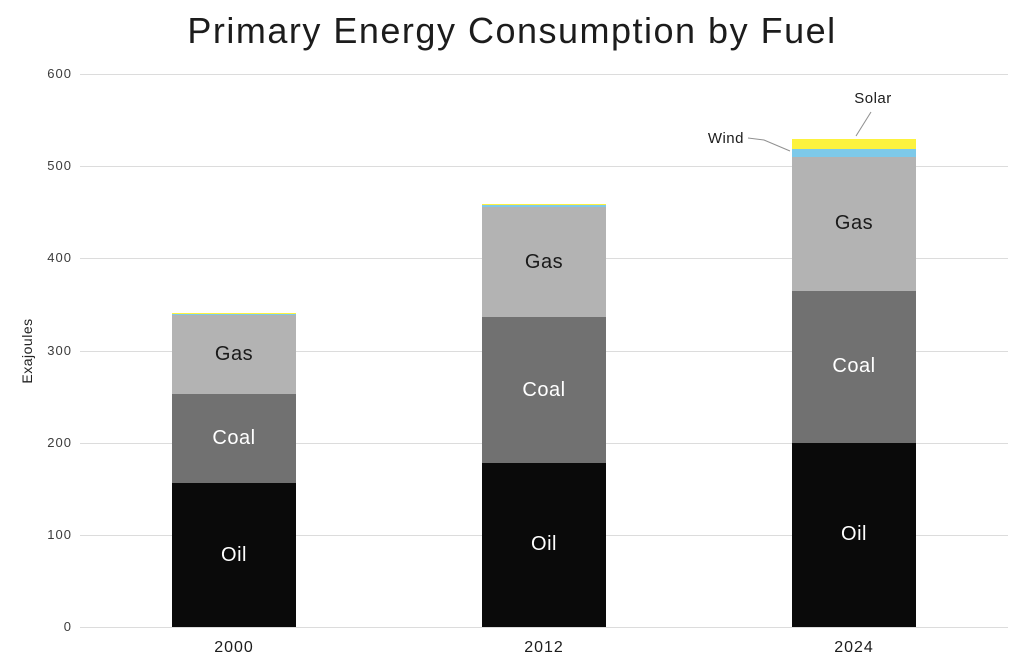 Image resolution: width=1024 pixels, height=667 pixels. Describe the element at coordinates (769, 144) in the screenshot. I see `wind-leader-line` at that location.